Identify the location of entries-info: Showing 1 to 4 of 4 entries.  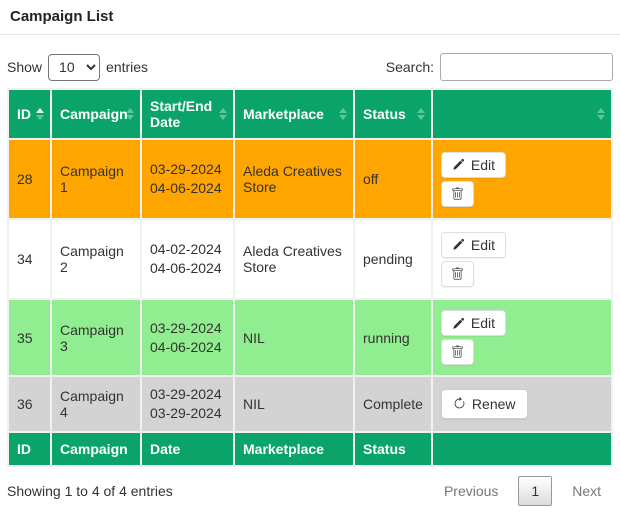
(90, 490).